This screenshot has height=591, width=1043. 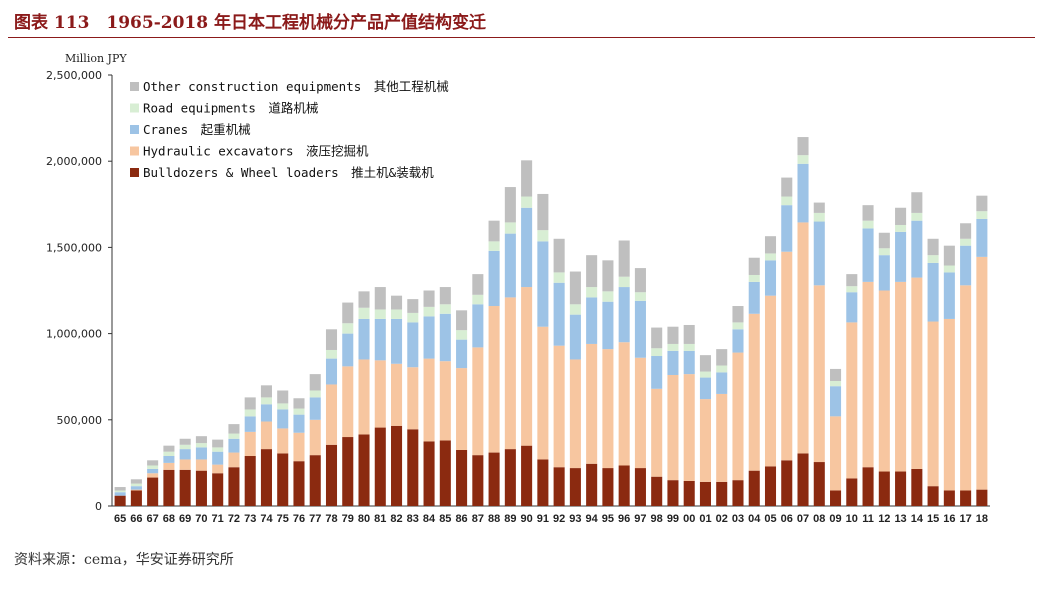 I want to click on x-tick-label: 08, so click(x=819, y=519).